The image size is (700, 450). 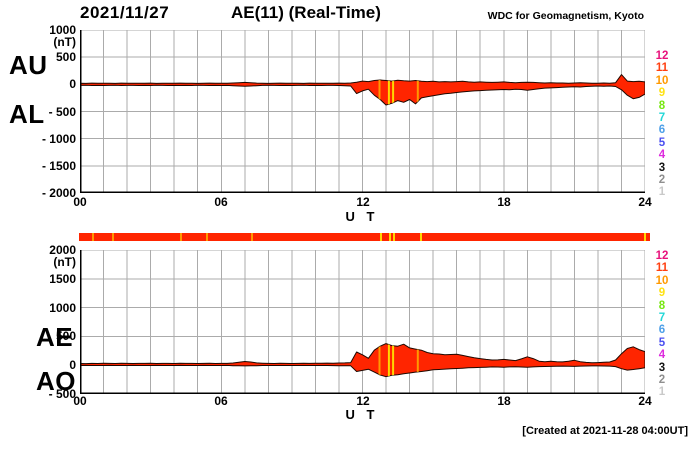 What do you see at coordinates (364, 237) in the screenshot?
I see `station-availability-bar` at bounding box center [364, 237].